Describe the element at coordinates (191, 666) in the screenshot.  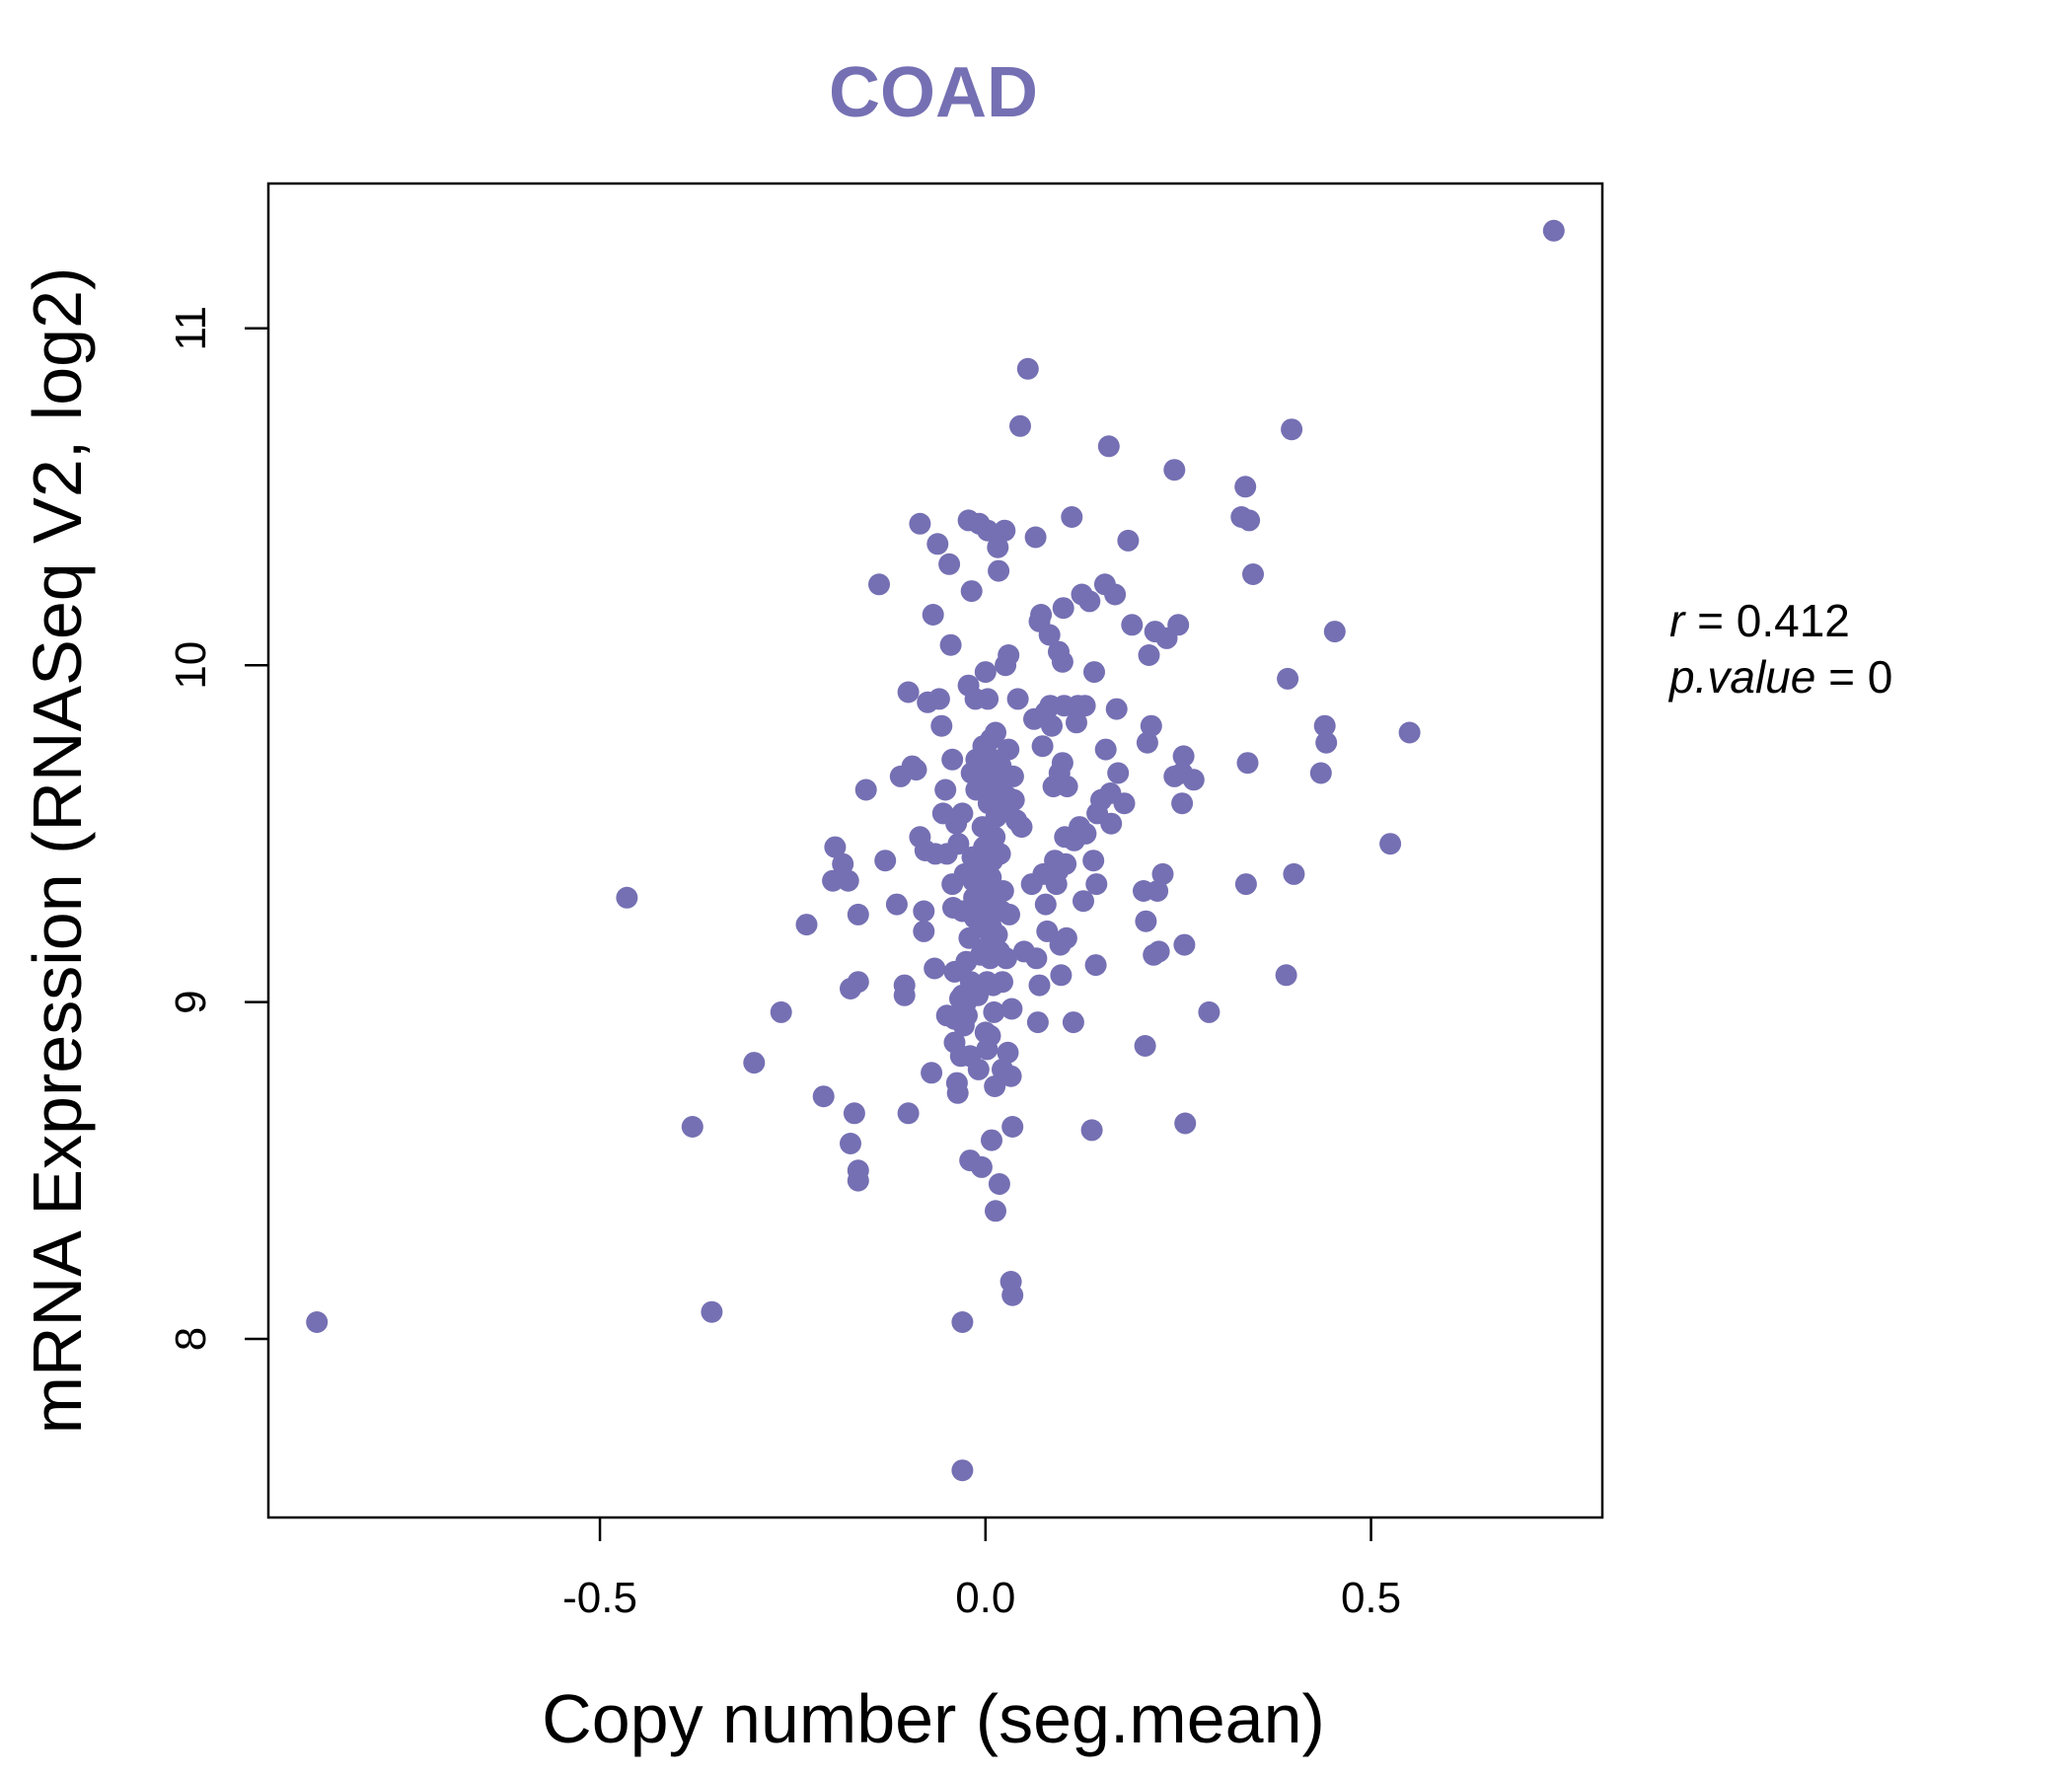
I see `y-tick-label: 10` at that location.